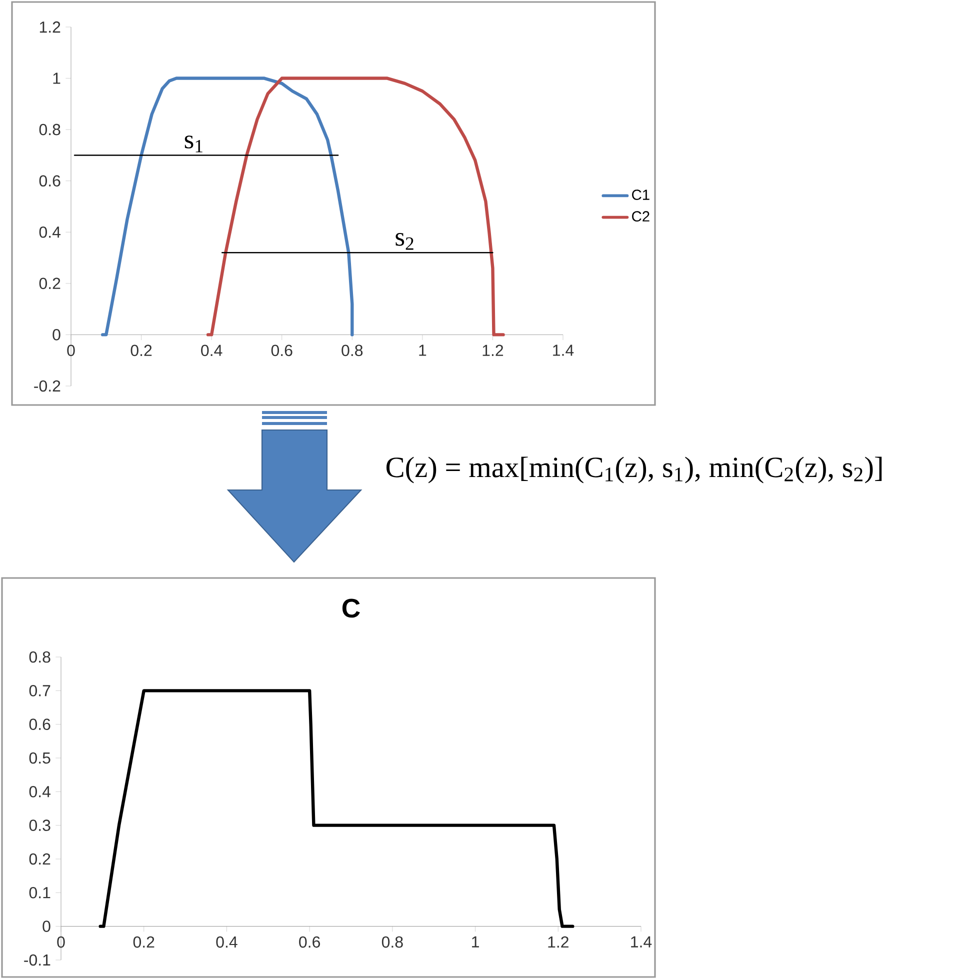  Describe the element at coordinates (634, 470) in the screenshot. I see `text: C(z) = max[min(C$_{1}$(z), s$_{1}$), min(C$_{2}$(z), s$_{2}$)]` at that location.